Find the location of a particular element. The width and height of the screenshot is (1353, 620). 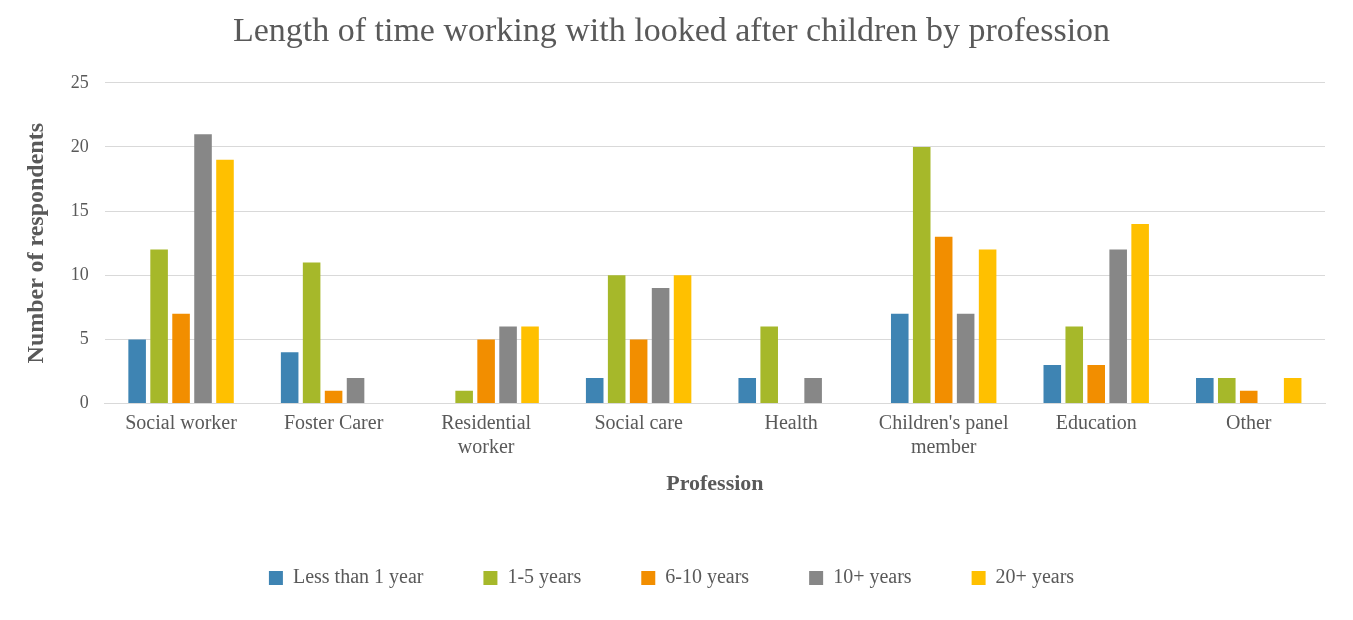

y-tick-label: 0 is located at coordinates (84, 402).